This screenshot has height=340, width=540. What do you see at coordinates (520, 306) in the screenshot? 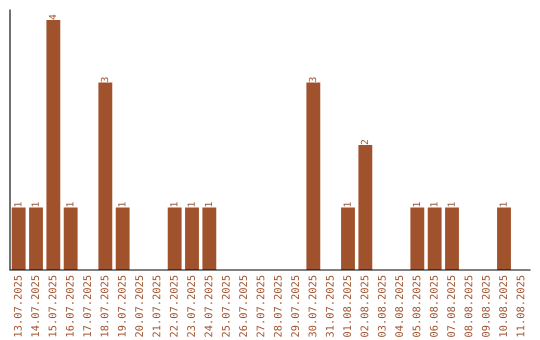
I see `x-tick-label: 11.08.2025` at bounding box center [520, 306].